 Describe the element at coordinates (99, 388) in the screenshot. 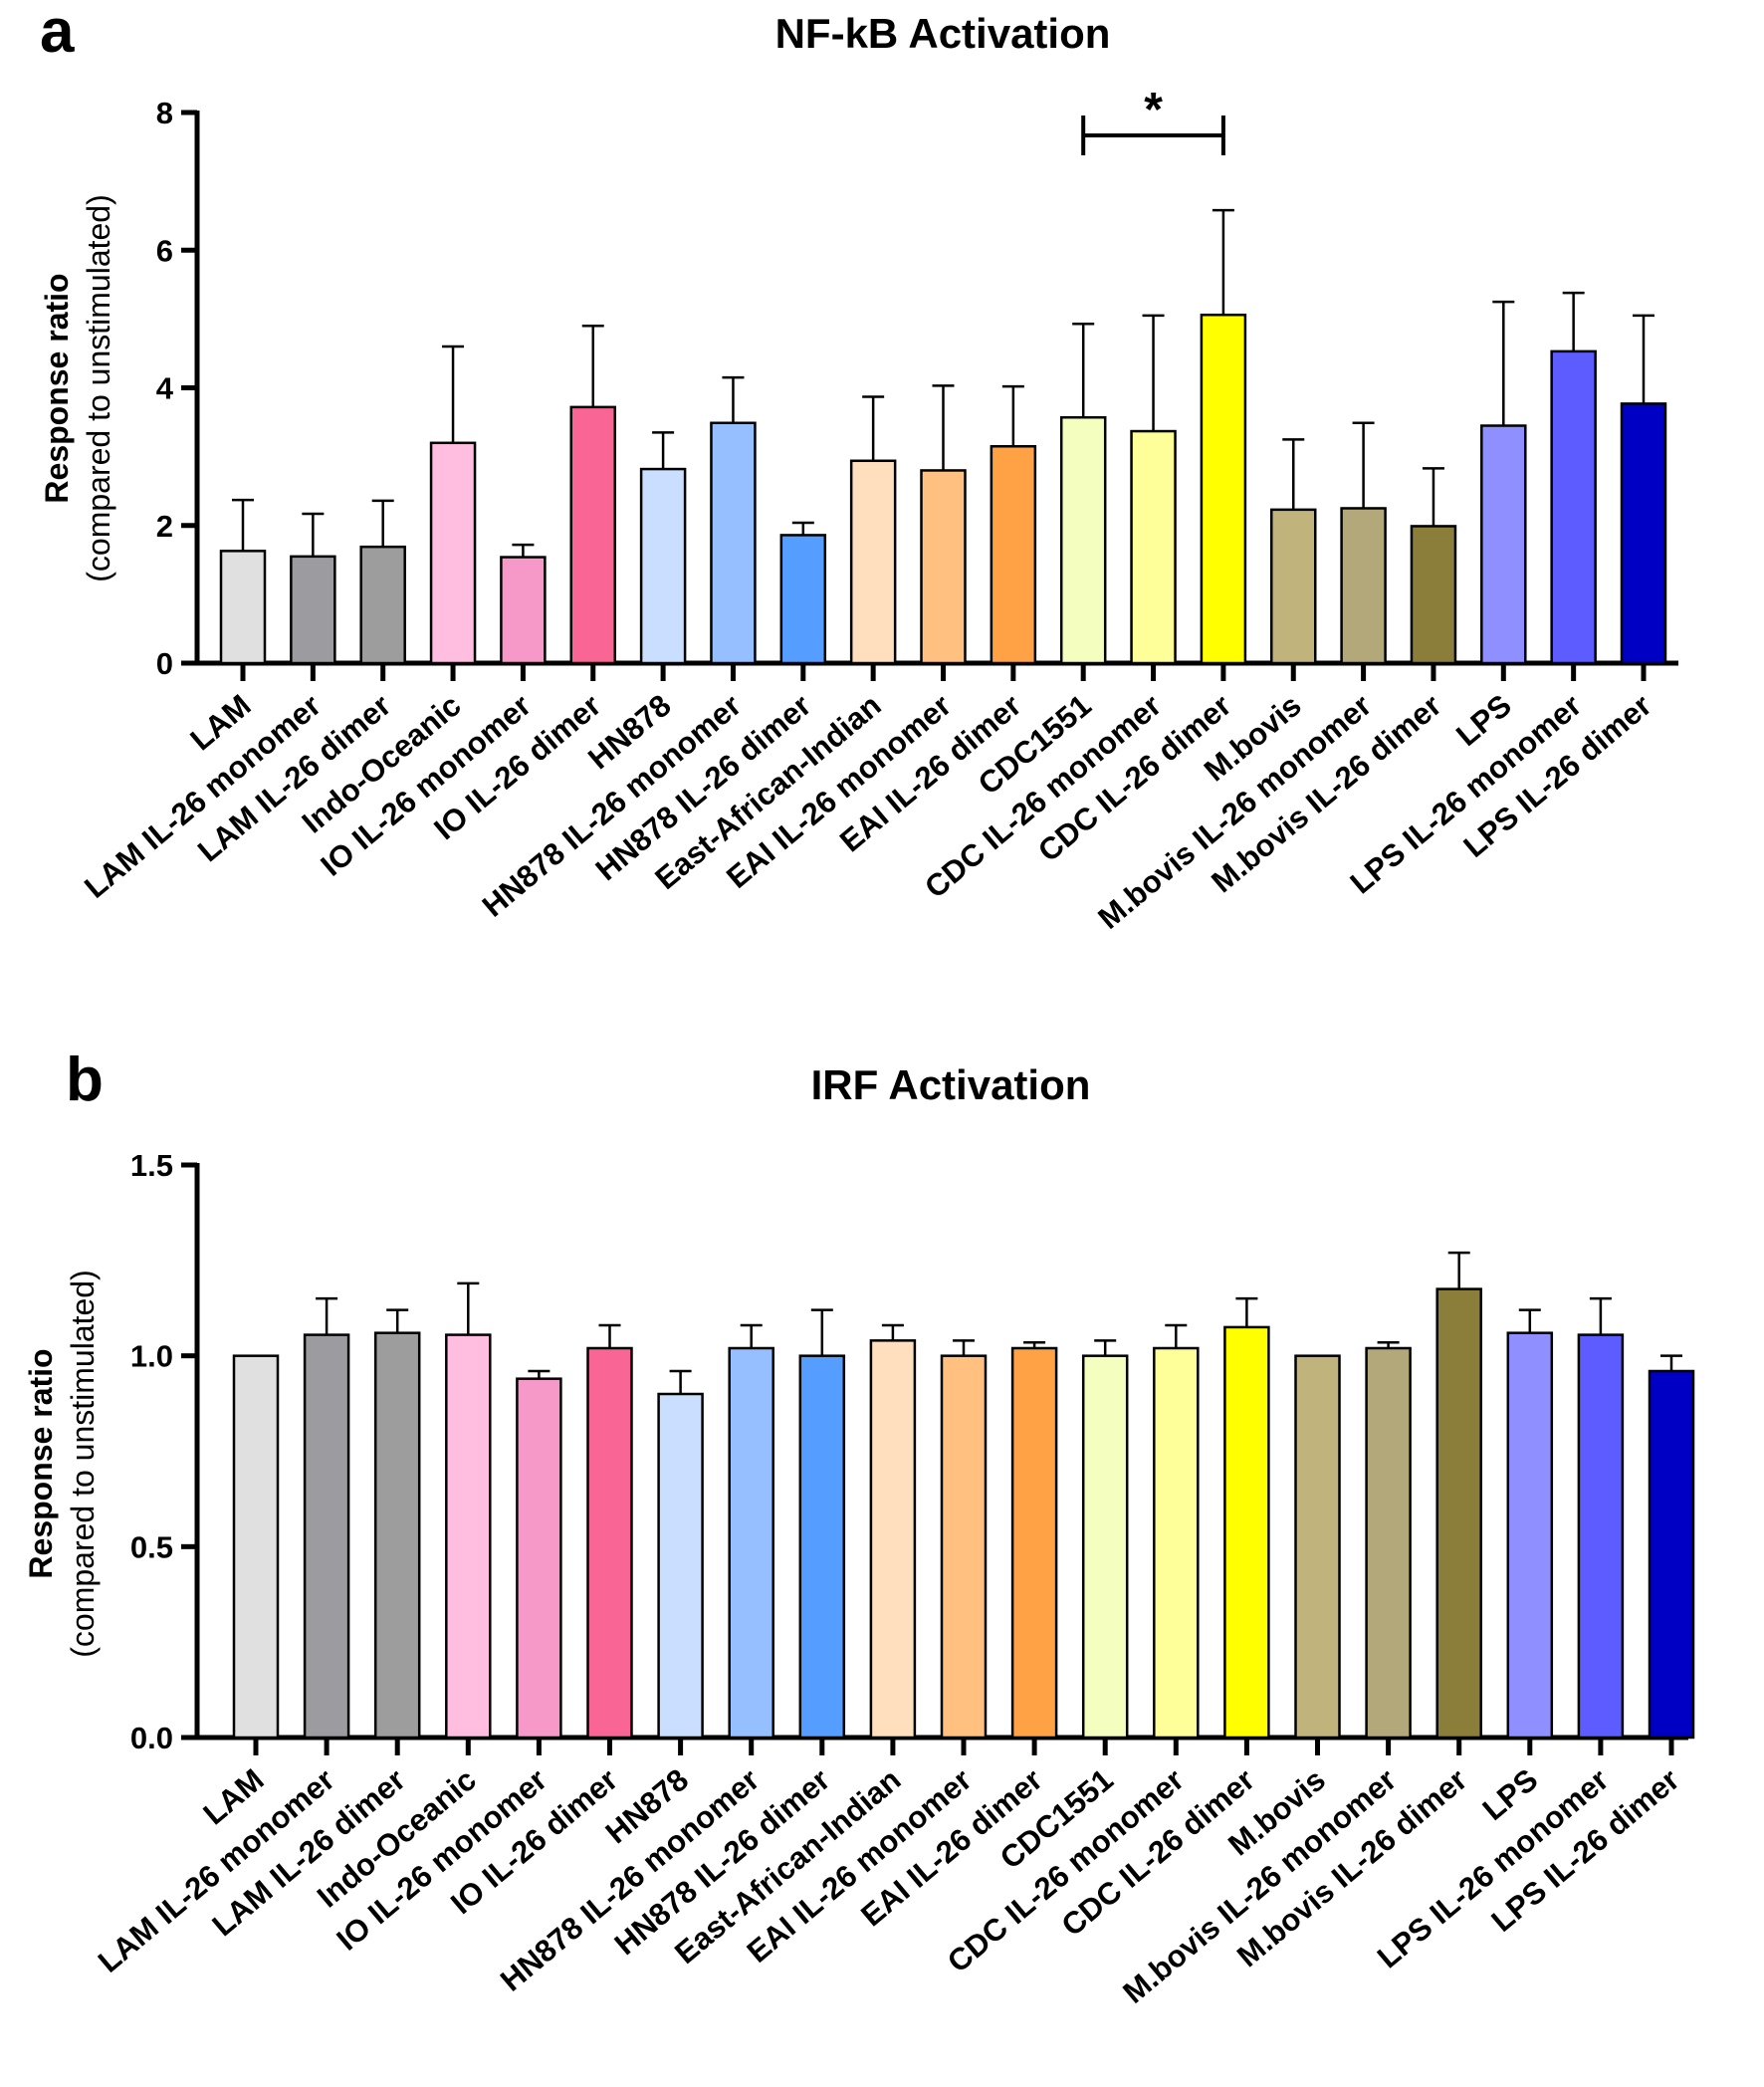

I see `panel-a-ylabel-sub: (compared to unstimulated)` at that location.